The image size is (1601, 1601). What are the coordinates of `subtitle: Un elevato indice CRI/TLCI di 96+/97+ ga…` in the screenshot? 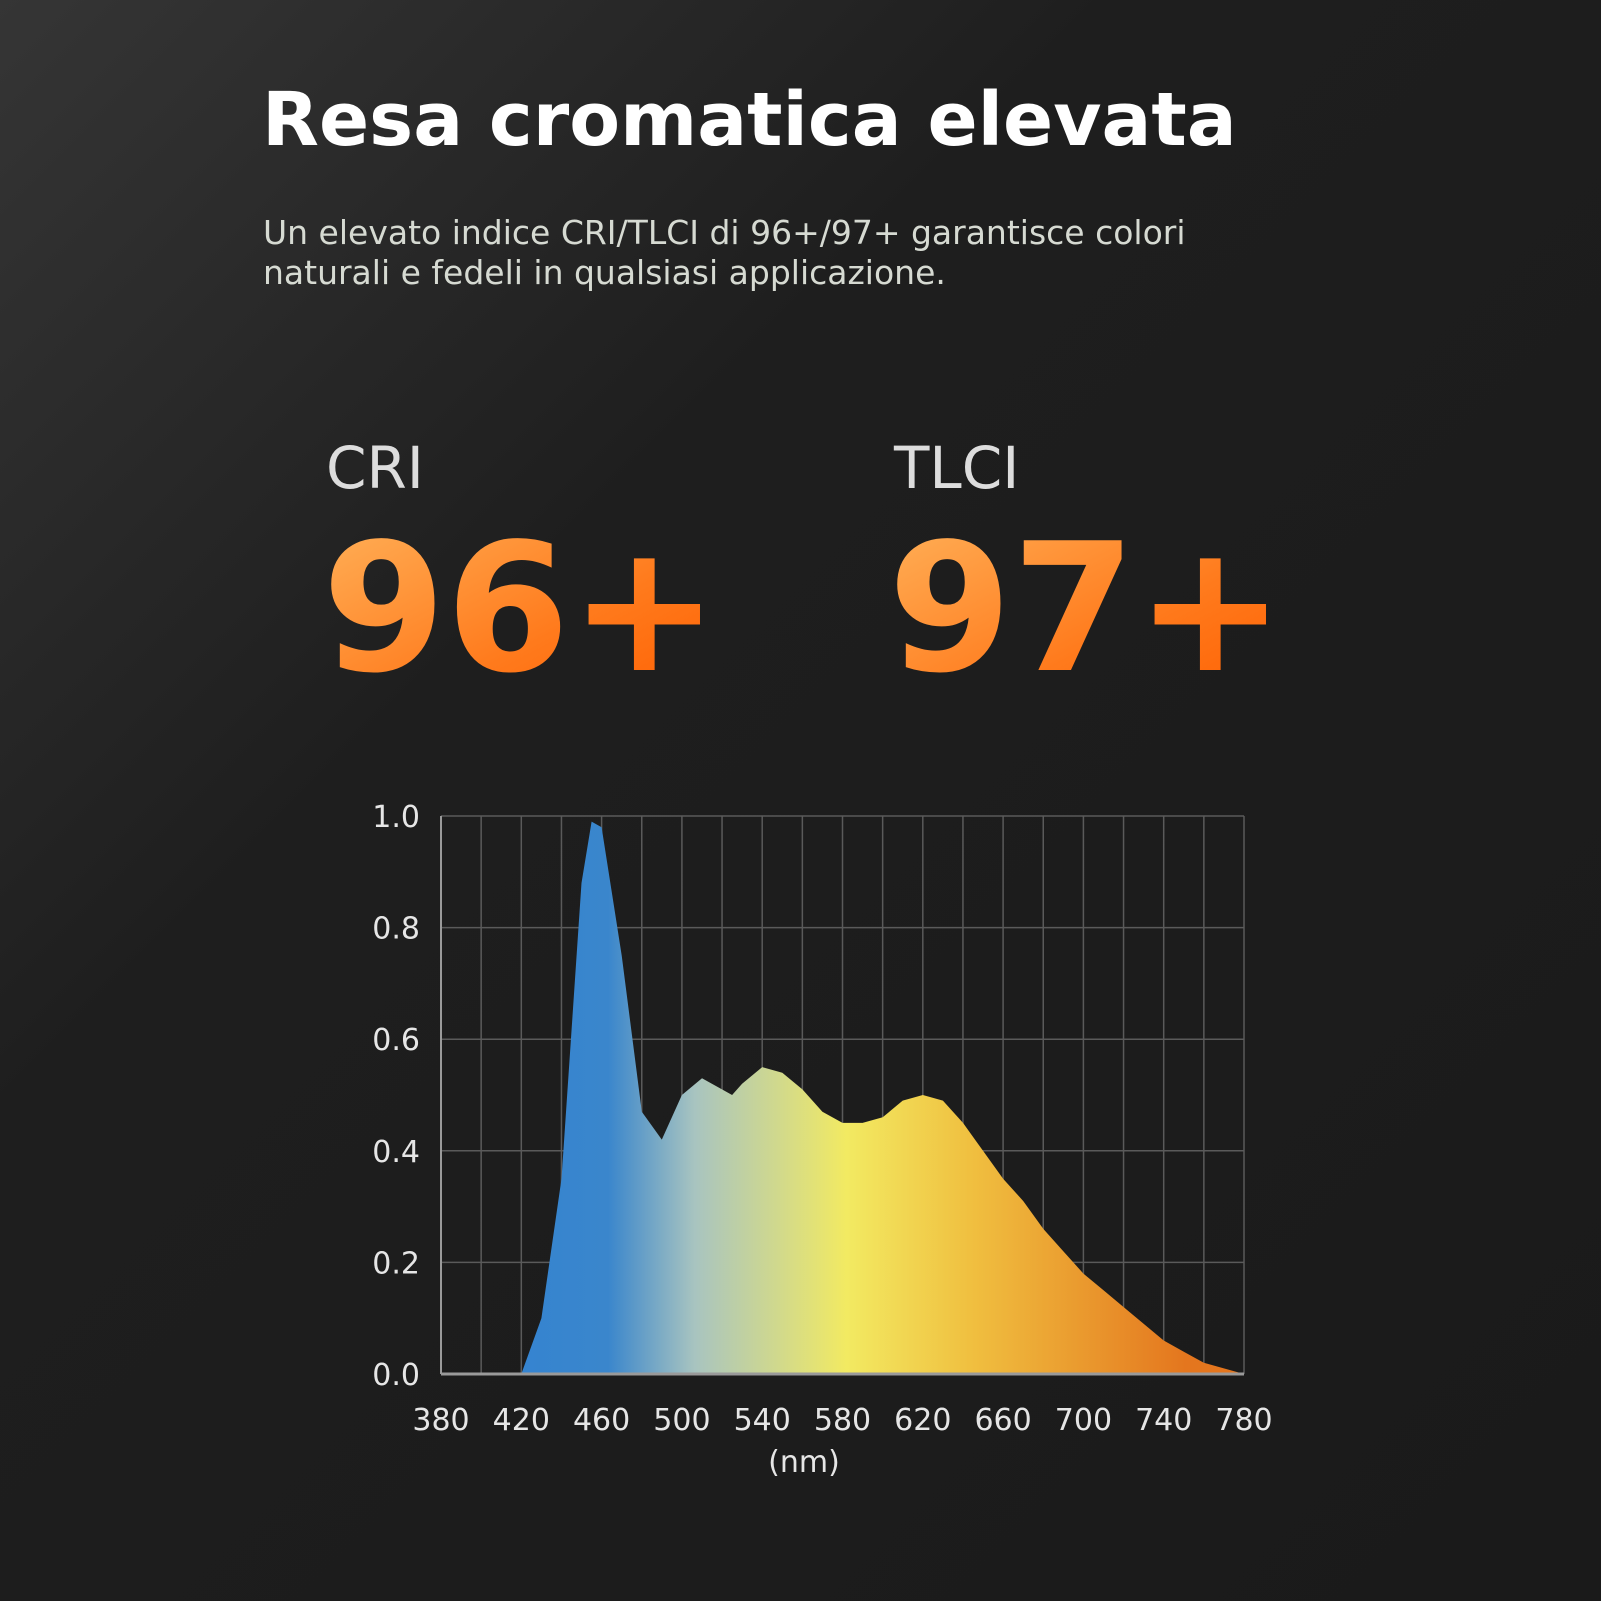 It's located at (724, 232).